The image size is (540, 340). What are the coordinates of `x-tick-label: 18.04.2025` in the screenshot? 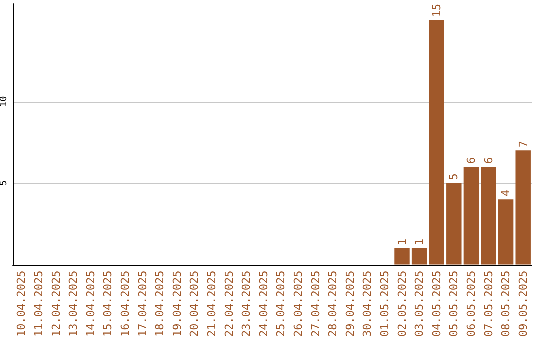 It's located at (160, 304).